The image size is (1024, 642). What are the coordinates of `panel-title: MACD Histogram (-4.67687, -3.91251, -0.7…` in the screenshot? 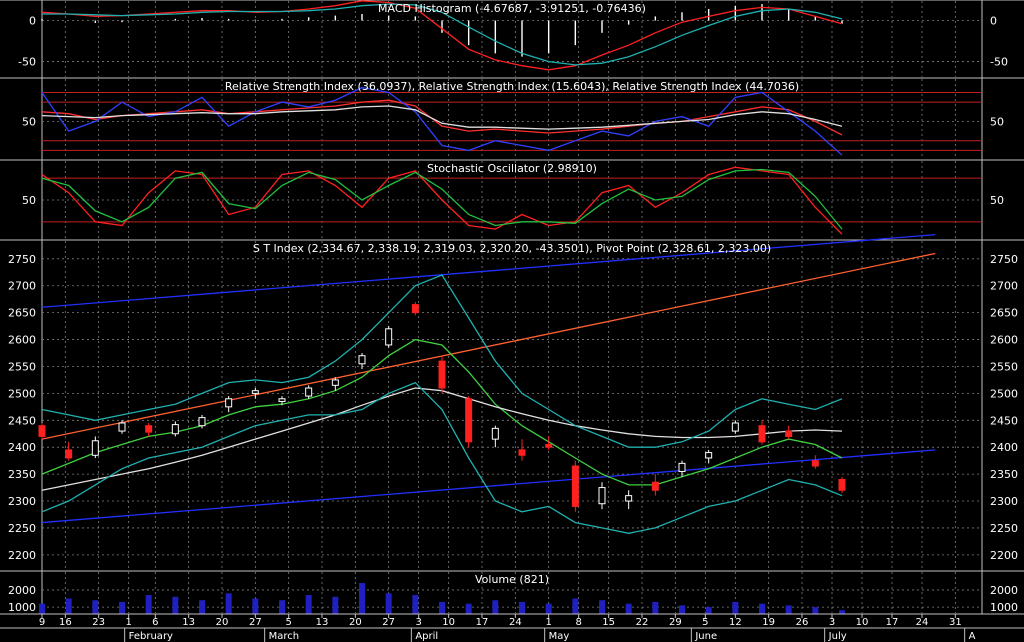 It's located at (512, 8).